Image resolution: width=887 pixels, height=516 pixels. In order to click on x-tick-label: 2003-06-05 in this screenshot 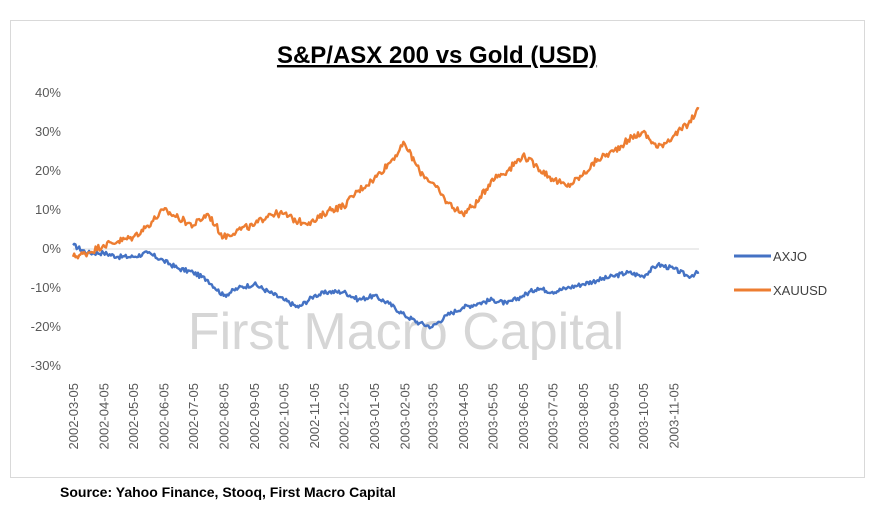, I will do `click(523, 416)`.